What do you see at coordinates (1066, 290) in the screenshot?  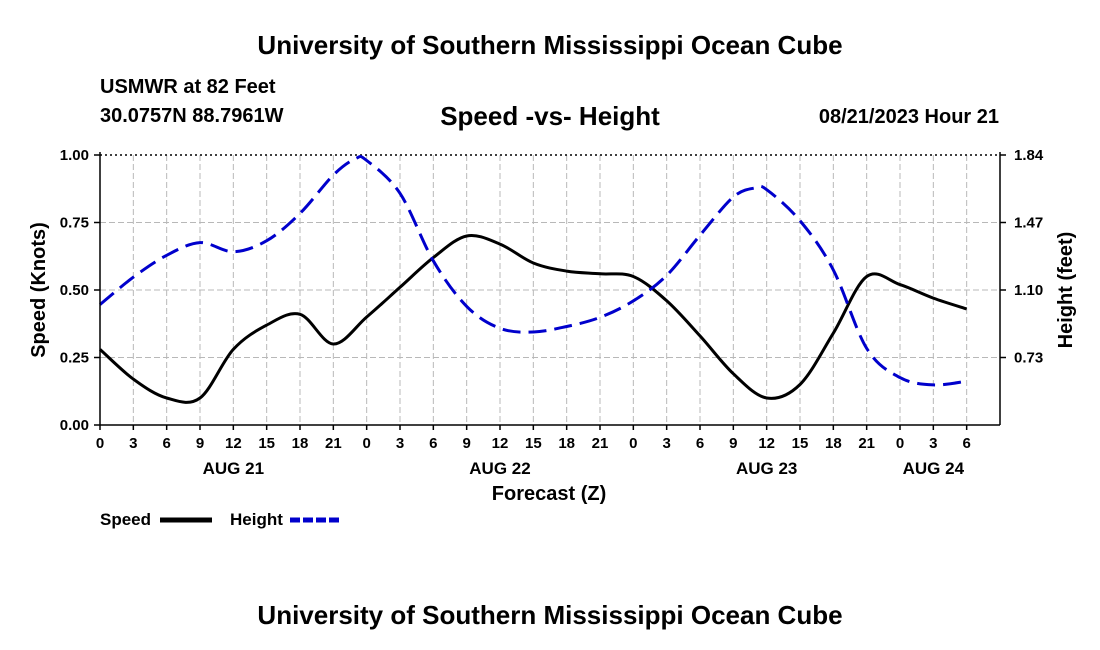 I see `y-axis-title-right: Height (feet)` at bounding box center [1066, 290].